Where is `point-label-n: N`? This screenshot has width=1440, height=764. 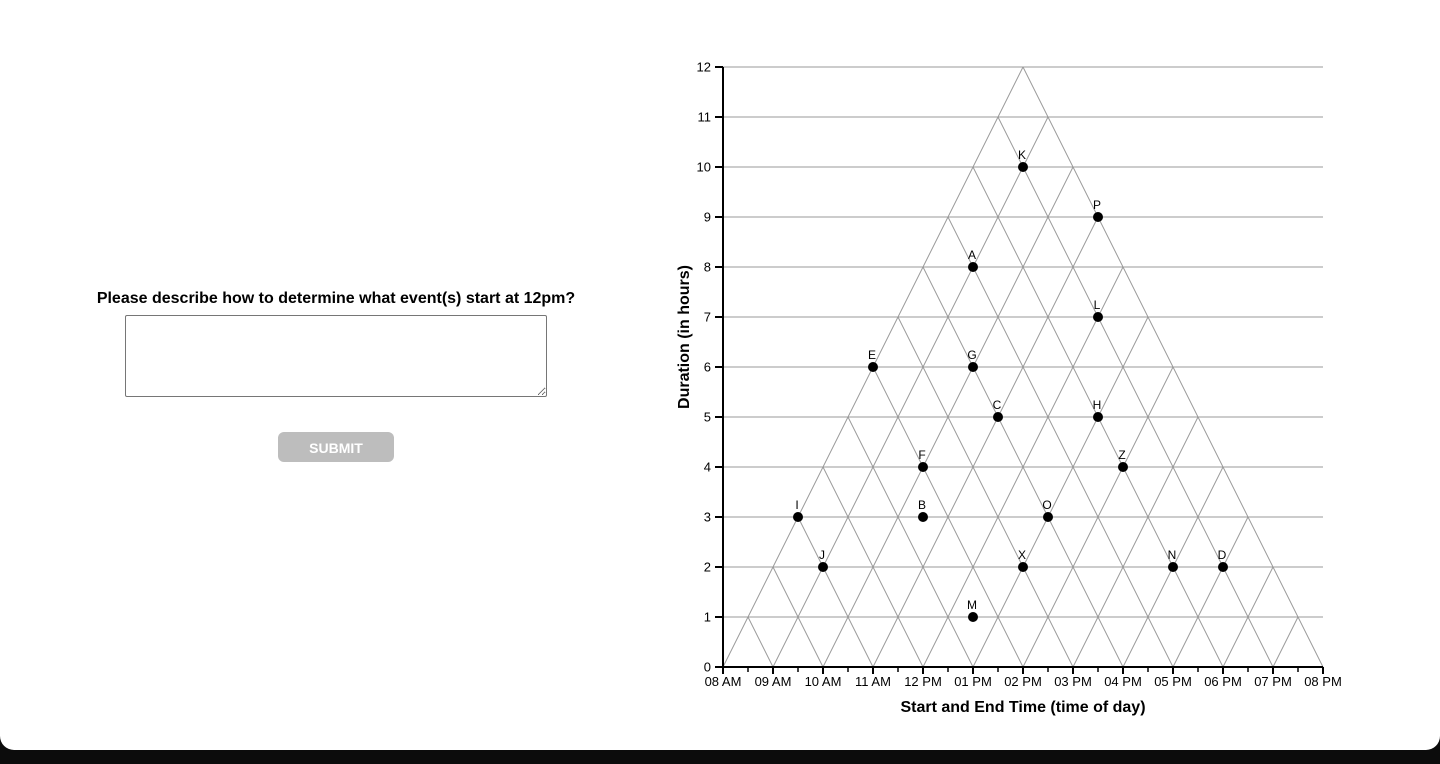 point-label-n: N is located at coordinates (1172, 555).